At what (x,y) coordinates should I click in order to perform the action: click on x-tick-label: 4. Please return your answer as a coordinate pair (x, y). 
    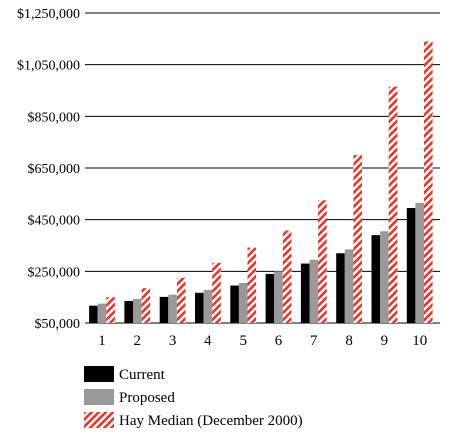
    Looking at the image, I should click on (208, 341).